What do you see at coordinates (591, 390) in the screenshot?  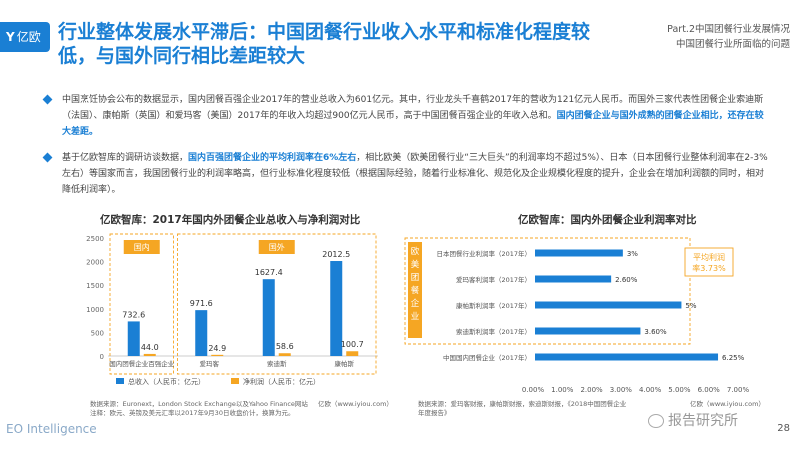 I see `x-tick-label: 2.00%` at bounding box center [591, 390].